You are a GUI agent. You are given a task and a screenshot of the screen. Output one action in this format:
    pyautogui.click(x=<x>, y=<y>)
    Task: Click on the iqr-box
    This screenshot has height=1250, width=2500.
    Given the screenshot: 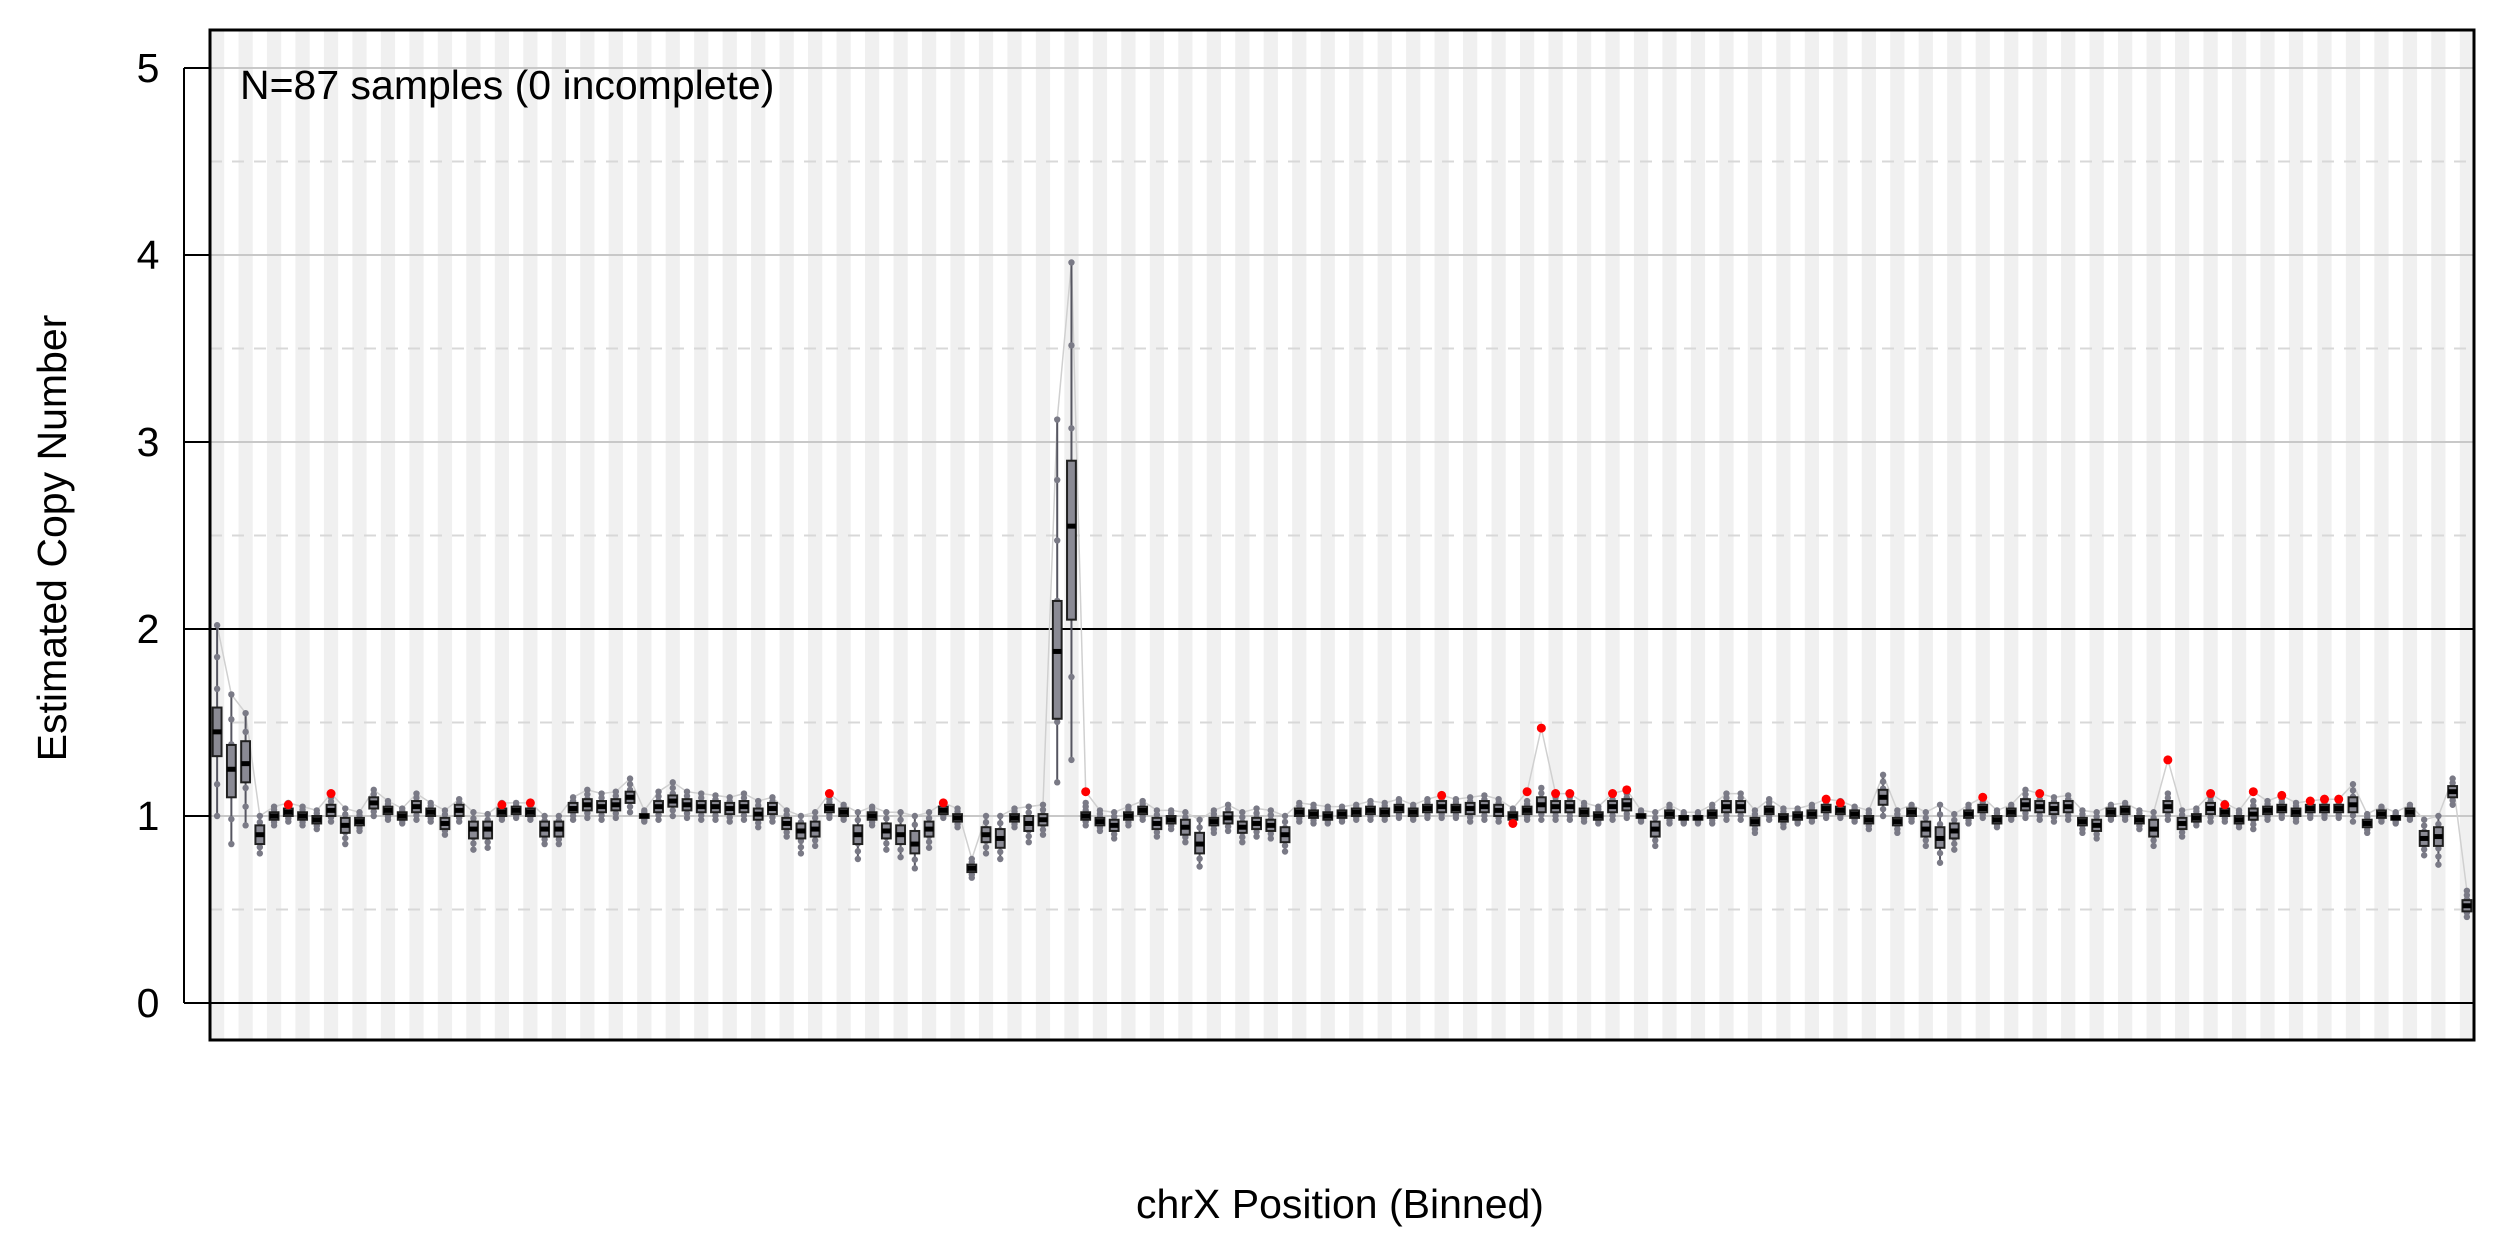 What is the action you would take?
    pyautogui.click(x=1057, y=659)
    